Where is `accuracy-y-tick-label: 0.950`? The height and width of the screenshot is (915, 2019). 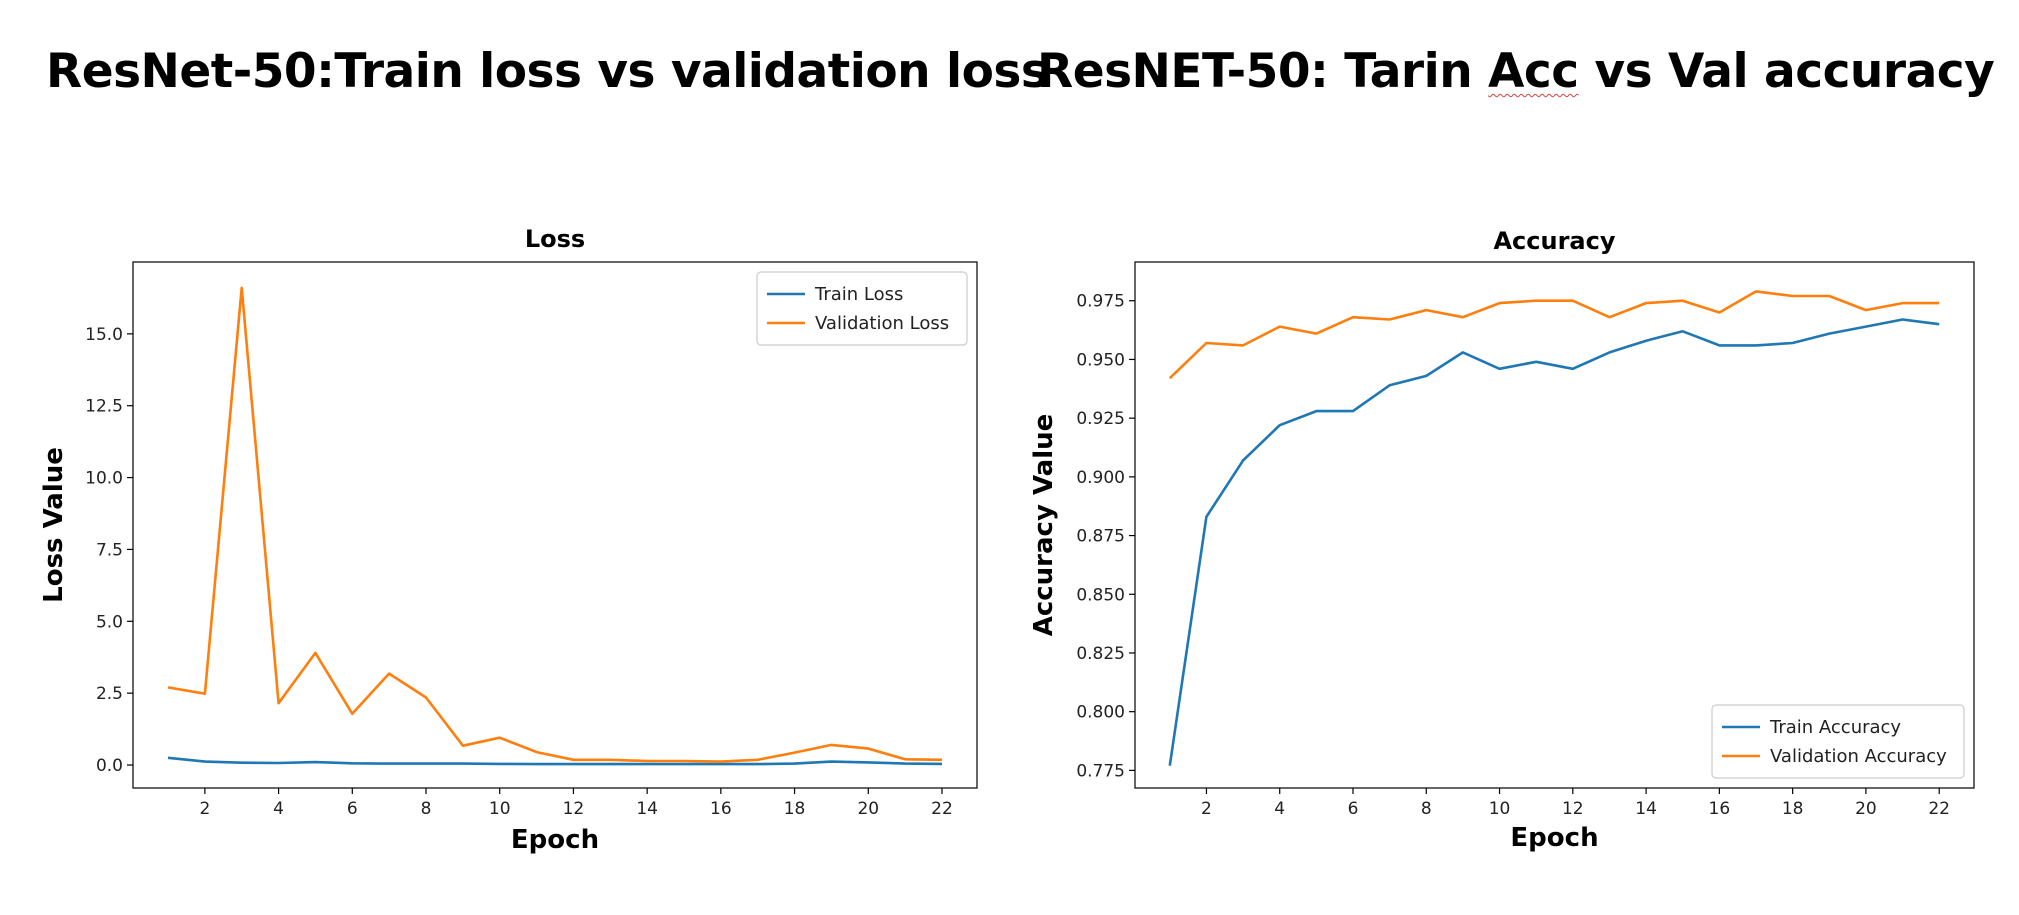 accuracy-y-tick-label: 0.950 is located at coordinates (1100, 360).